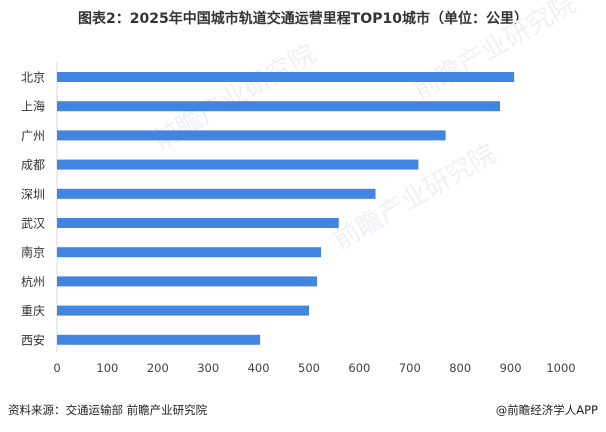 The width and height of the screenshot is (606, 432). I want to click on x-tick-label: 200, so click(158, 368).